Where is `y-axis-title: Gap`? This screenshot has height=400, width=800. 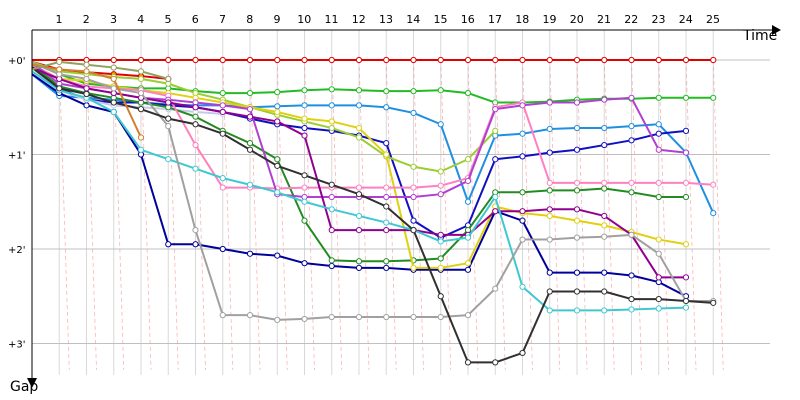
y-axis-title: Gap is located at coordinates (24, 387).